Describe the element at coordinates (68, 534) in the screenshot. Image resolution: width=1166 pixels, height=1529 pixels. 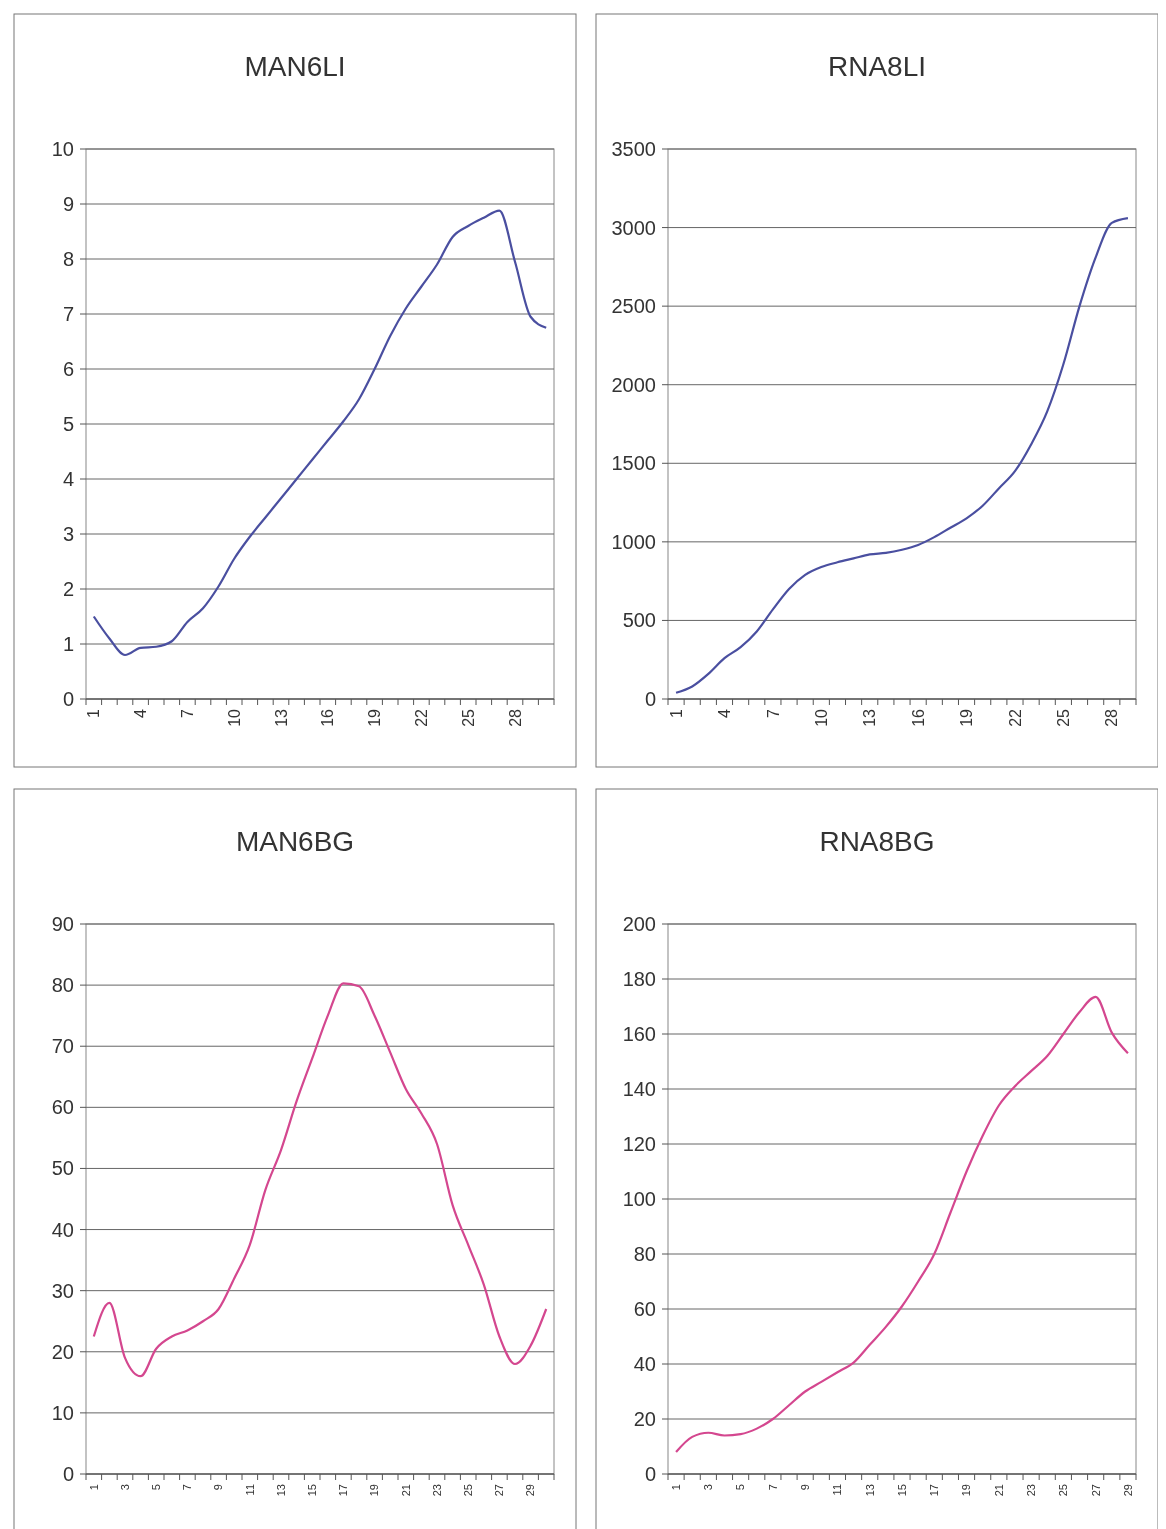
I see `y-tick-label: 3` at that location.